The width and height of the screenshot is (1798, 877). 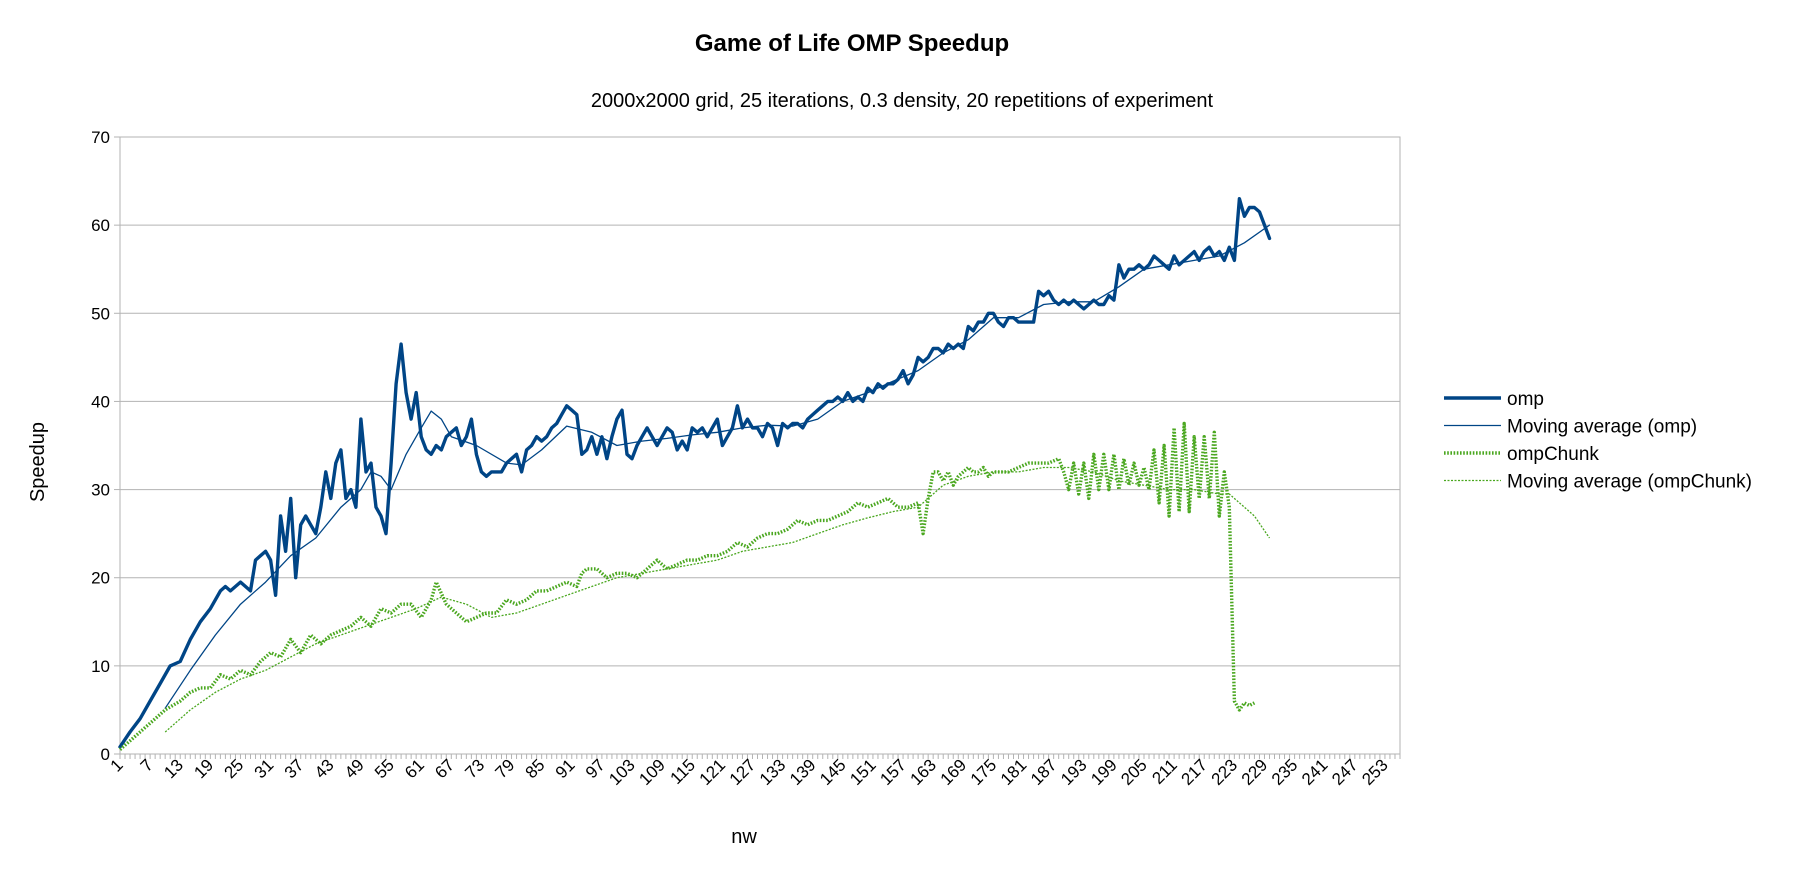 What do you see at coordinates (1525, 399) in the screenshot?
I see `legend-label: omp` at bounding box center [1525, 399].